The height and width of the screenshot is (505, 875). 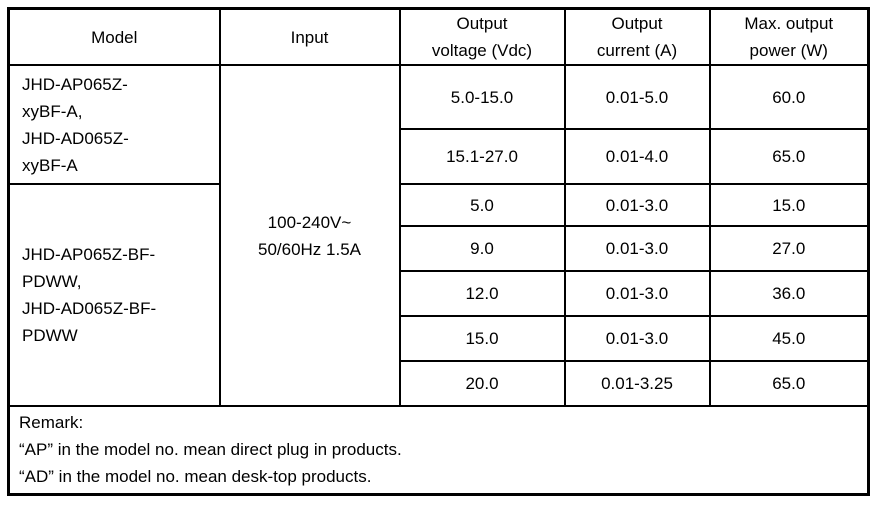 I want to click on table-row: 15.1-27.0 0.01-4.0 65.0, so click(x=439, y=156).